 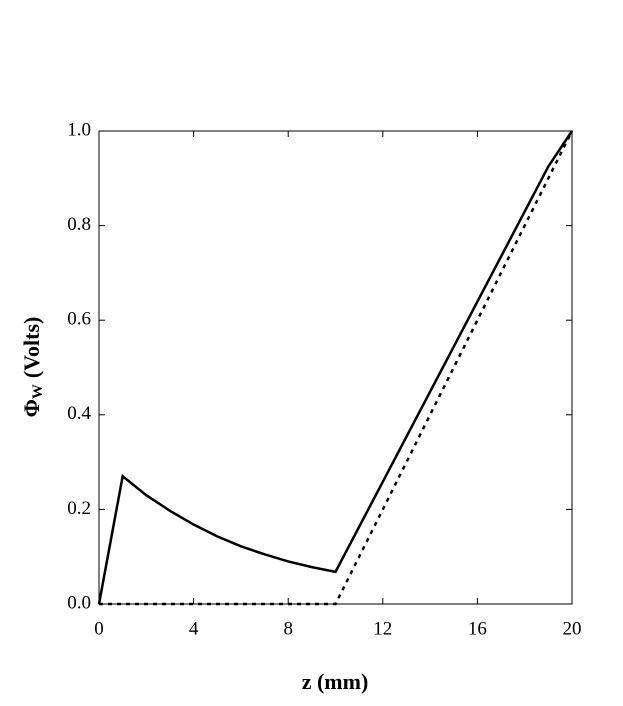 What do you see at coordinates (79, 508) in the screenshot?
I see `y-tick-label: 0.2` at bounding box center [79, 508].